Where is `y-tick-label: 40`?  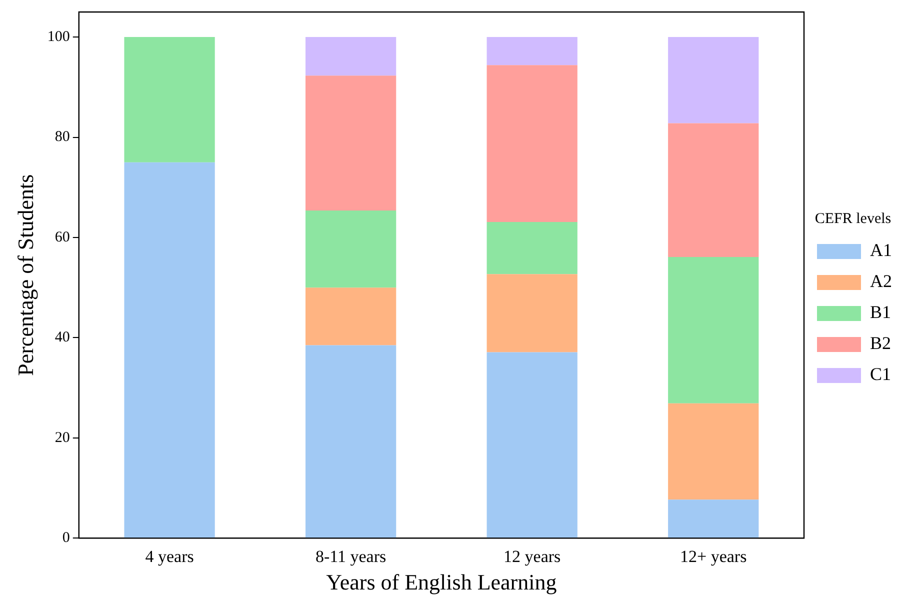
y-tick-label: 40 is located at coordinates (62, 338).